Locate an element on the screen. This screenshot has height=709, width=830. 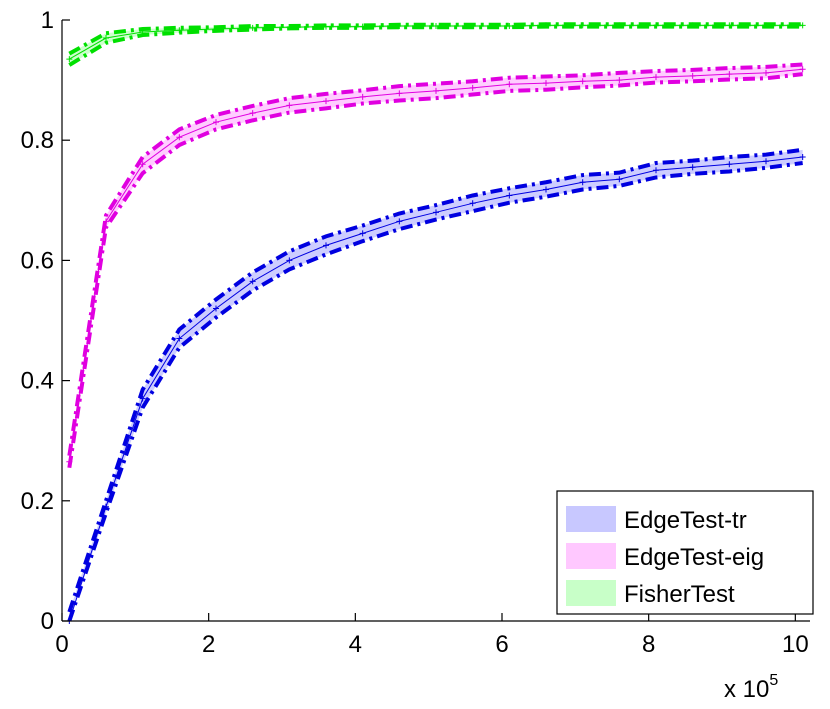
legend-label: EdgeTest-eig is located at coordinates (694, 557).